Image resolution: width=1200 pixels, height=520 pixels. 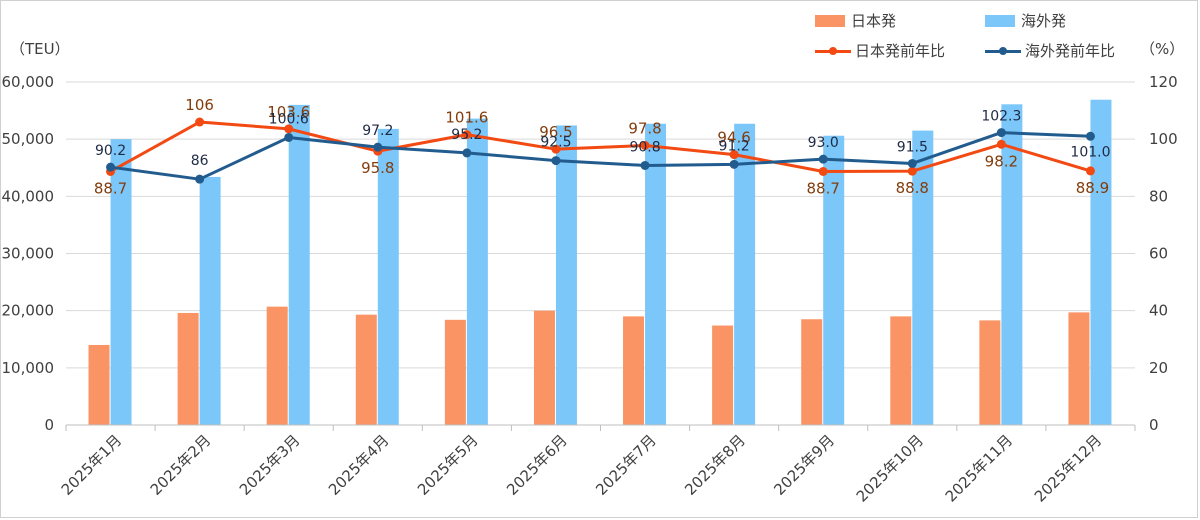 I want to click on data-label-japan-yoy: 88.8, so click(x=912, y=188).